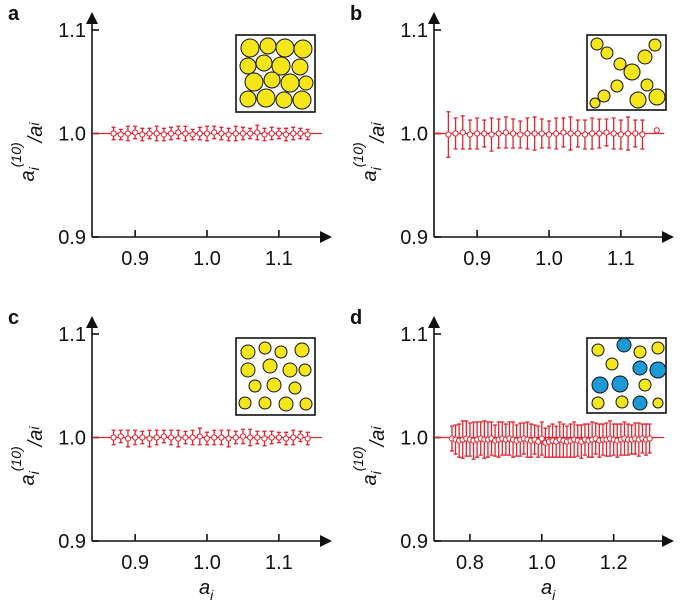 The width and height of the screenshot is (685, 613). Describe the element at coordinates (13, 318) in the screenshot. I see `panel-label: c` at that location.